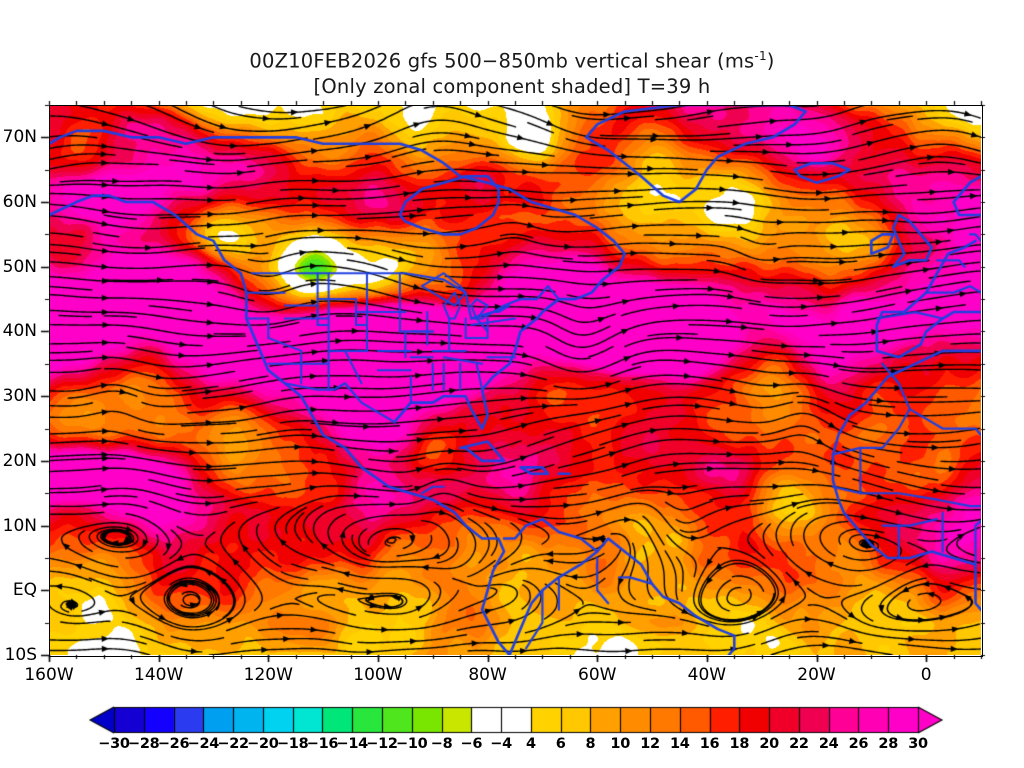  What do you see at coordinates (173, 744) in the screenshot?
I see `colorbar-tick-label: −26` at bounding box center [173, 744].